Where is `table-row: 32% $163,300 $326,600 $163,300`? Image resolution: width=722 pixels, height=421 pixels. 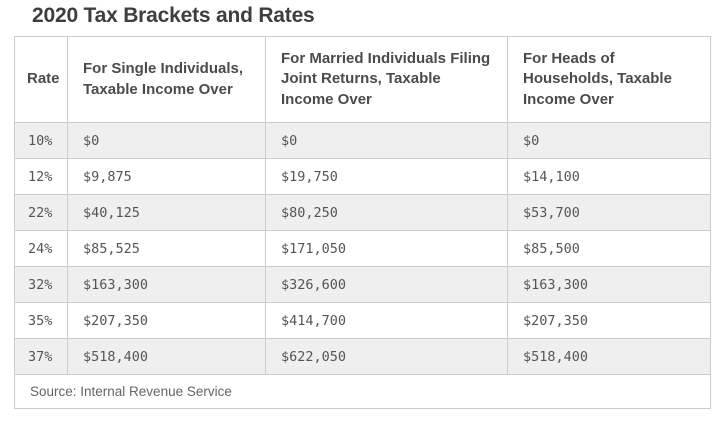 table-row: 32% $163,300 $326,600 $163,300 is located at coordinates (362, 284).